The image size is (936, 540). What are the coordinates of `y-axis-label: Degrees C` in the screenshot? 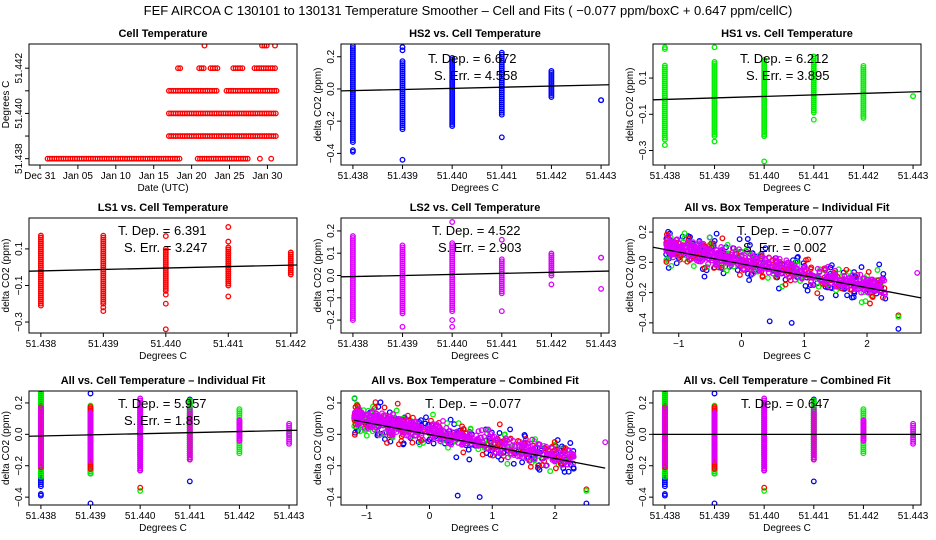 It's located at (6, 105).